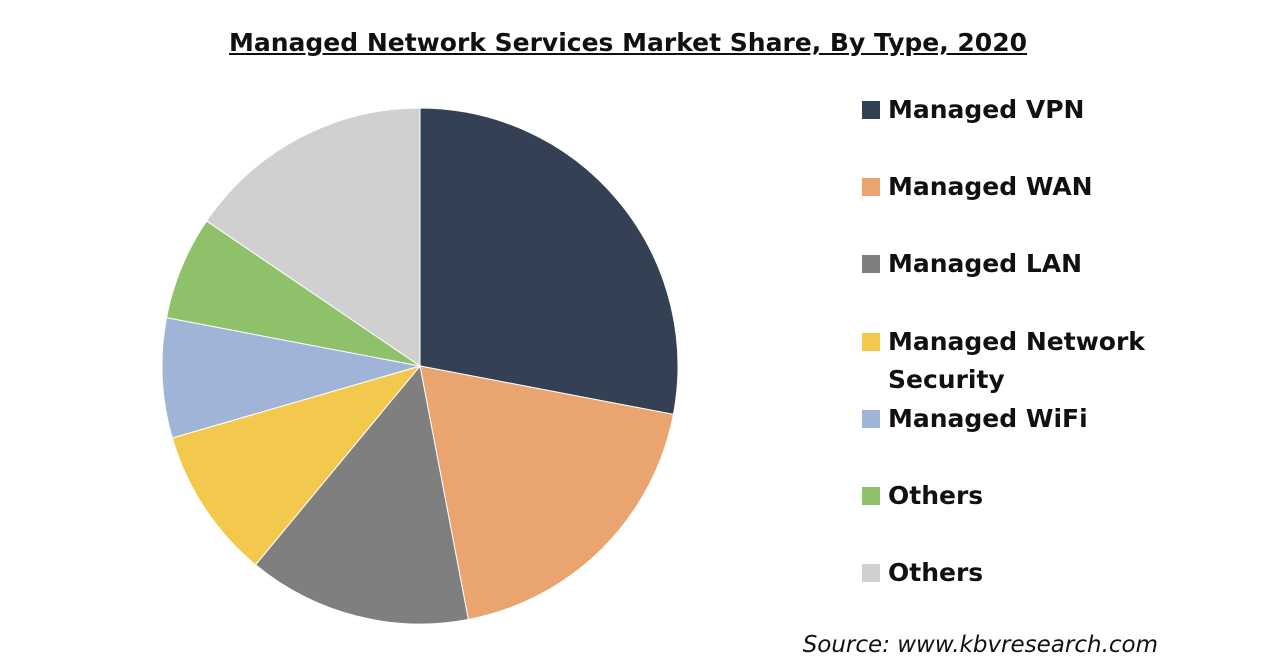  I want to click on legend-item: Managed LAN, so click(1007, 264).